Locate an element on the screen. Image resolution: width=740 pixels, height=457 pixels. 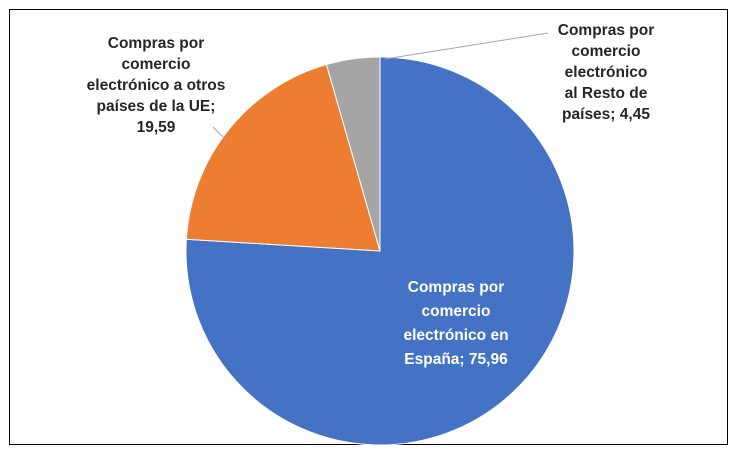
data-label-line: España; 75,96 is located at coordinates (456, 359).